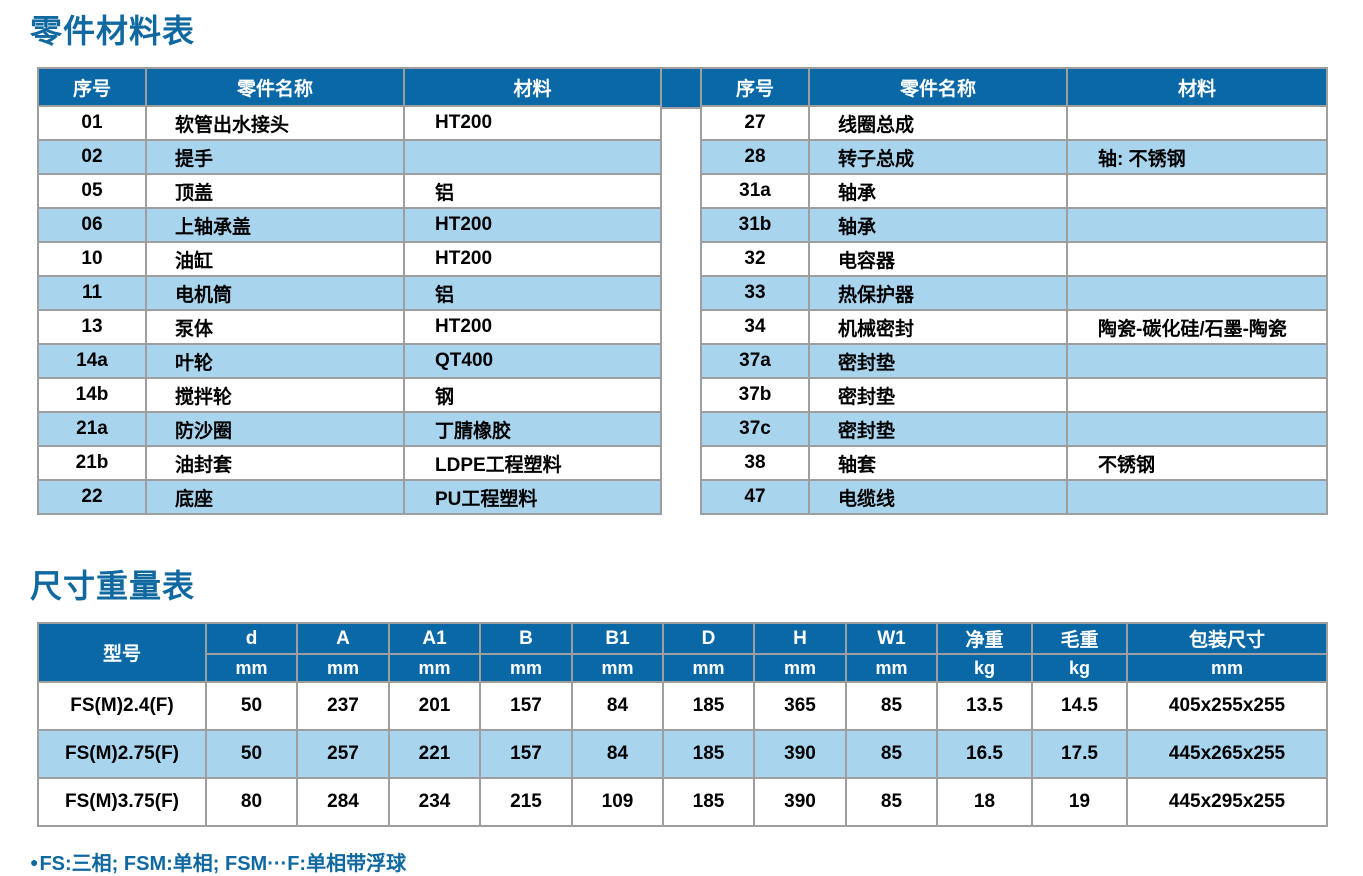  I want to click on table-row: 31b 轴承, so click(1014, 225).